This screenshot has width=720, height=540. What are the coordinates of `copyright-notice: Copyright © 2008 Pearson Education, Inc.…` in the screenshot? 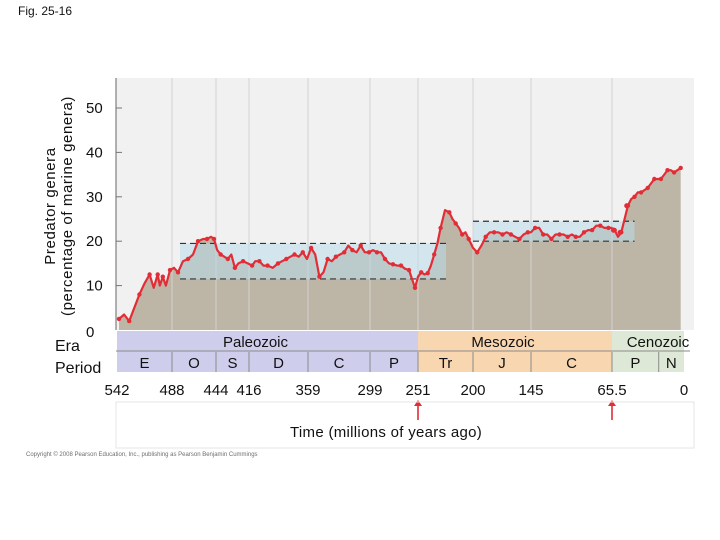 It's located at (142, 455).